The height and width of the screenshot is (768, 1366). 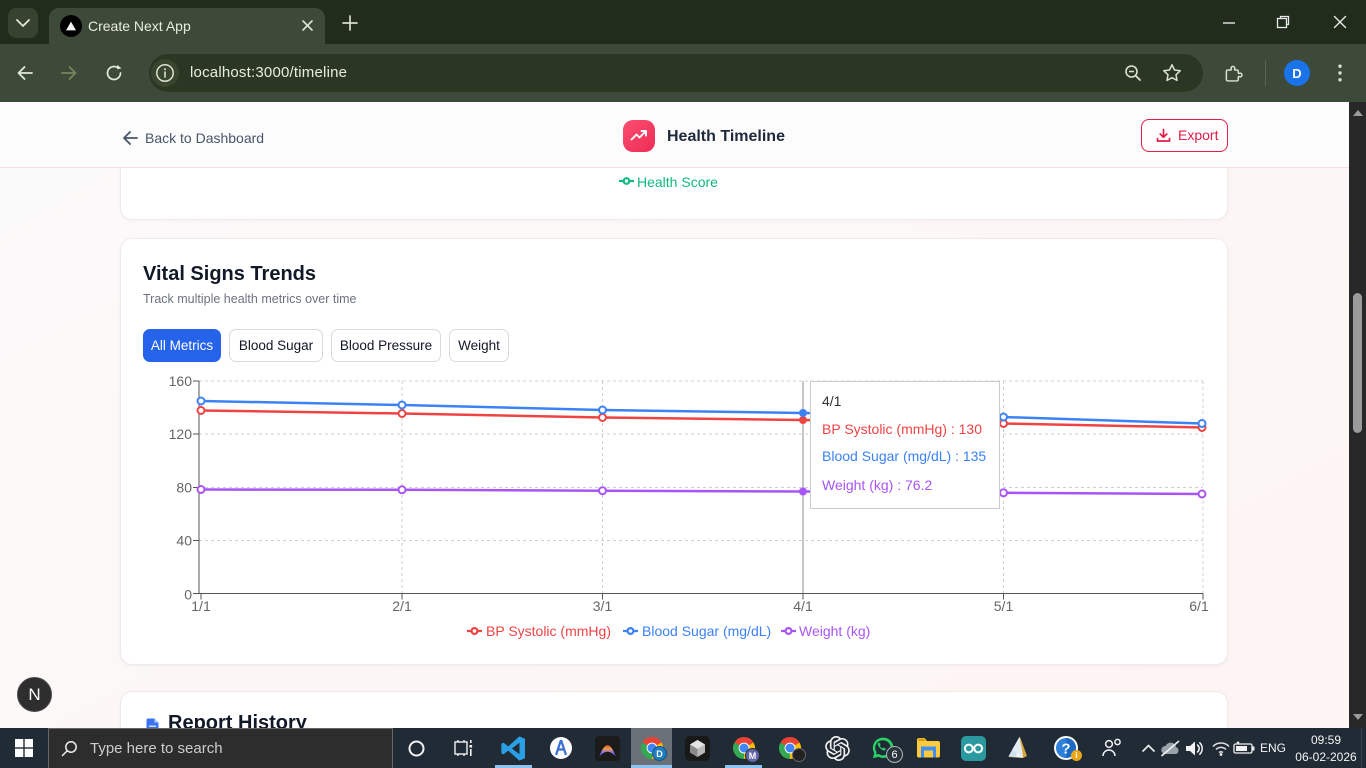 I want to click on svg-text: Weight (kg), so click(x=834, y=631).